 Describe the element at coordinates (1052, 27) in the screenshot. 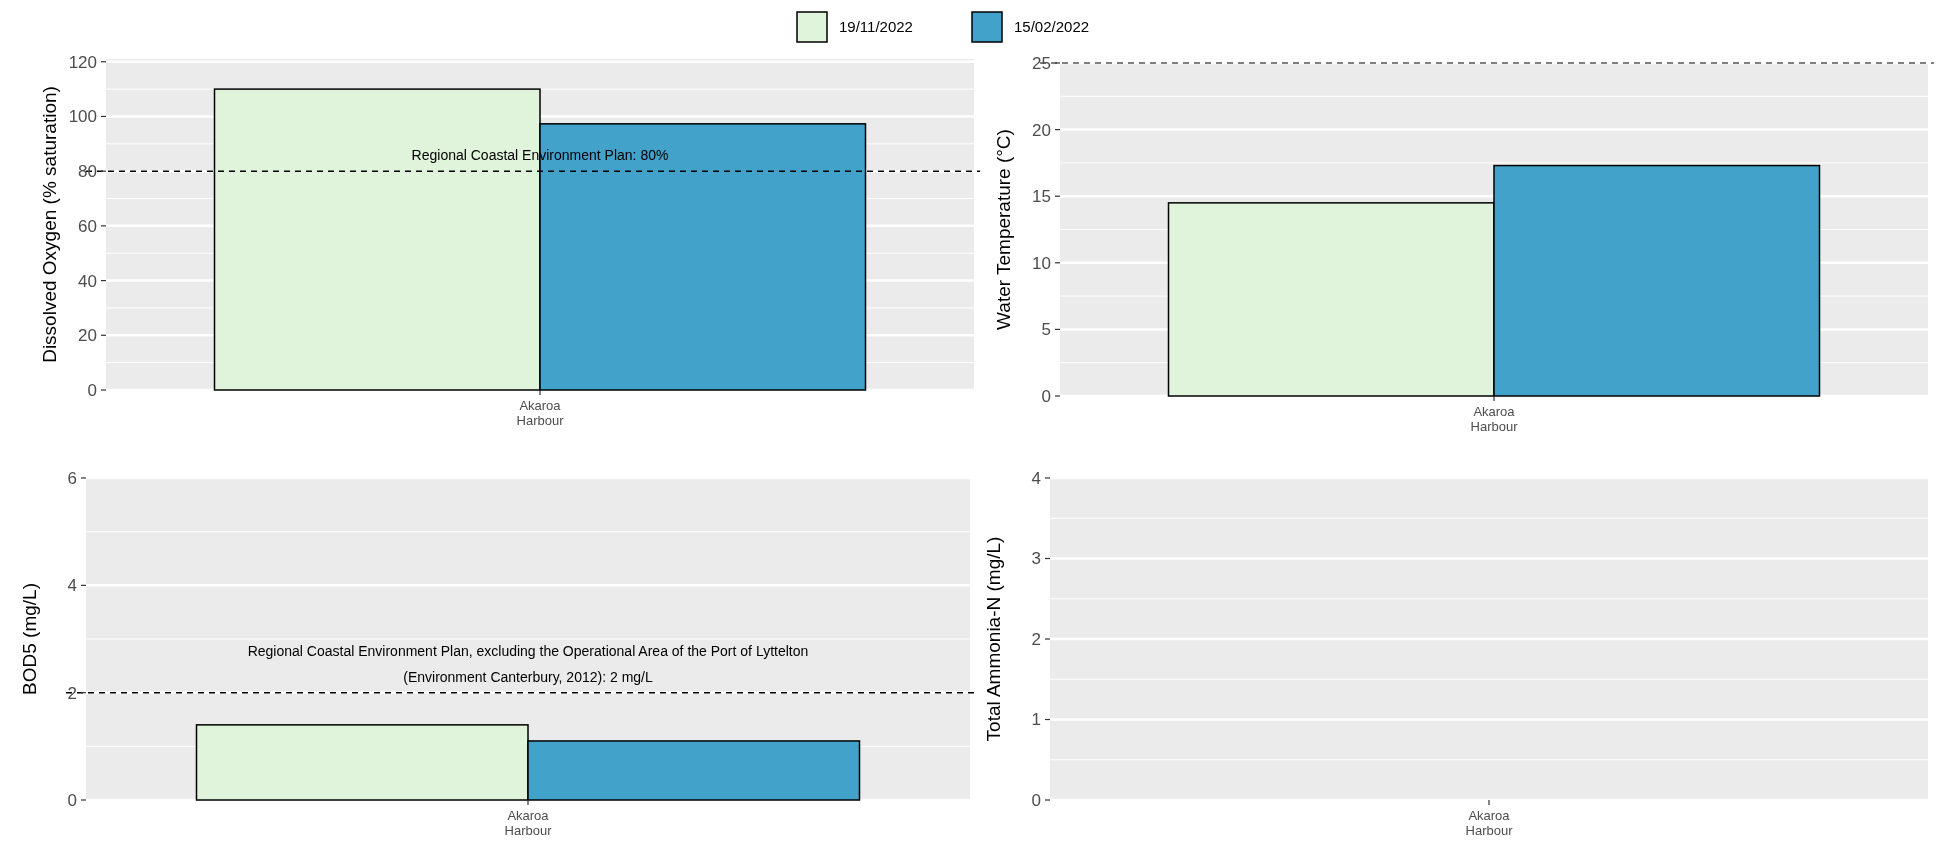

I see `legend-label: 15/02/2022` at that location.